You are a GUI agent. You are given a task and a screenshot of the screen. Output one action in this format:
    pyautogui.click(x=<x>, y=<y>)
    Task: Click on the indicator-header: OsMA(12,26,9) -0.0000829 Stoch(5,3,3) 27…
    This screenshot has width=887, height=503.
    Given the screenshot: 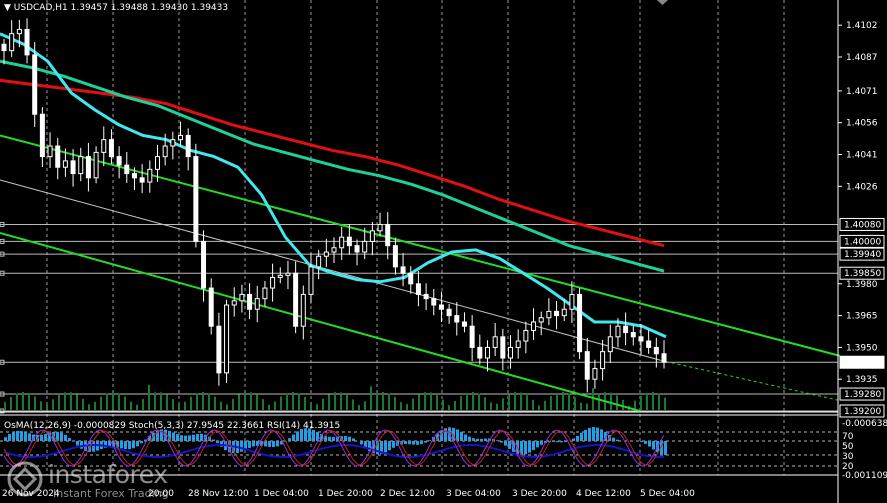 What is the action you would take?
    pyautogui.click(x=172, y=426)
    